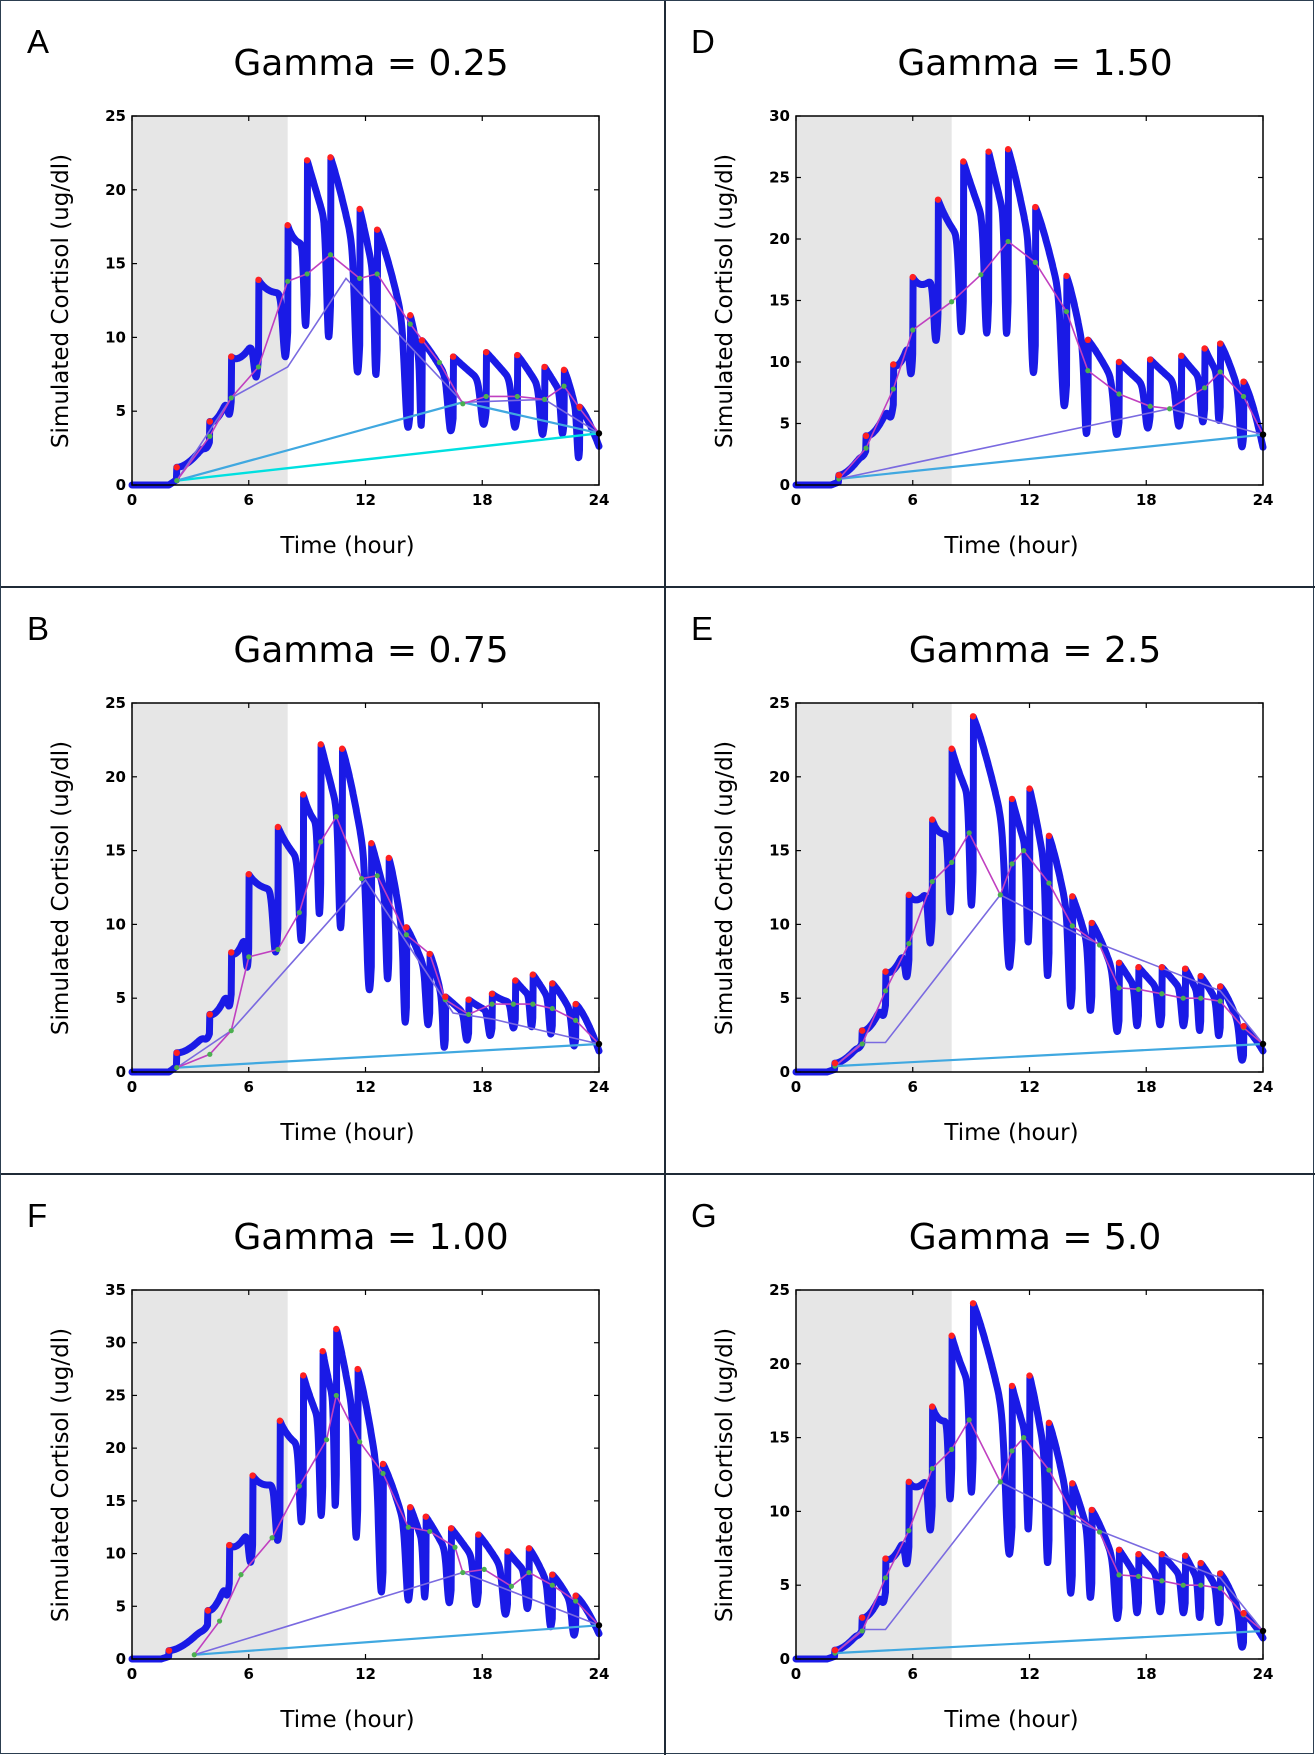 This screenshot has width=1316, height=1760. What do you see at coordinates (210, 1474) in the screenshot?
I see `shaded-interval` at bounding box center [210, 1474].